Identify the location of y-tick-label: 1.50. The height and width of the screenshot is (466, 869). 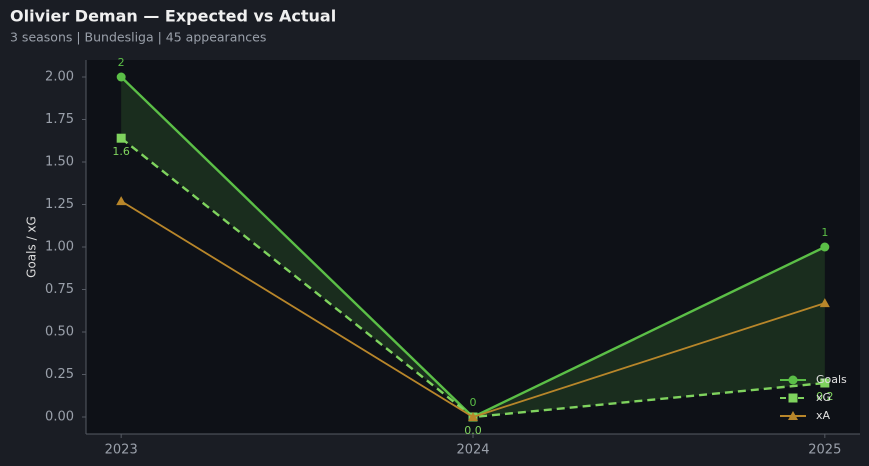
(59, 162).